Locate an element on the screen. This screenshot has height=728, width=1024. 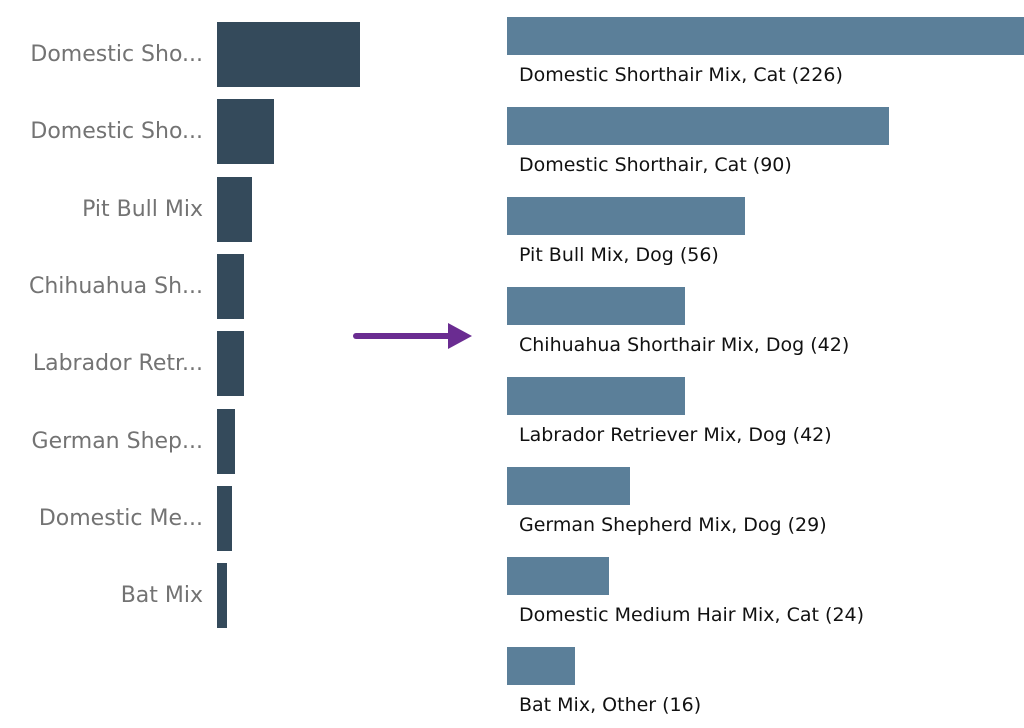
right-category-label: Chihuahua Shorthair Mix, Dog (42) is located at coordinates (684, 345).